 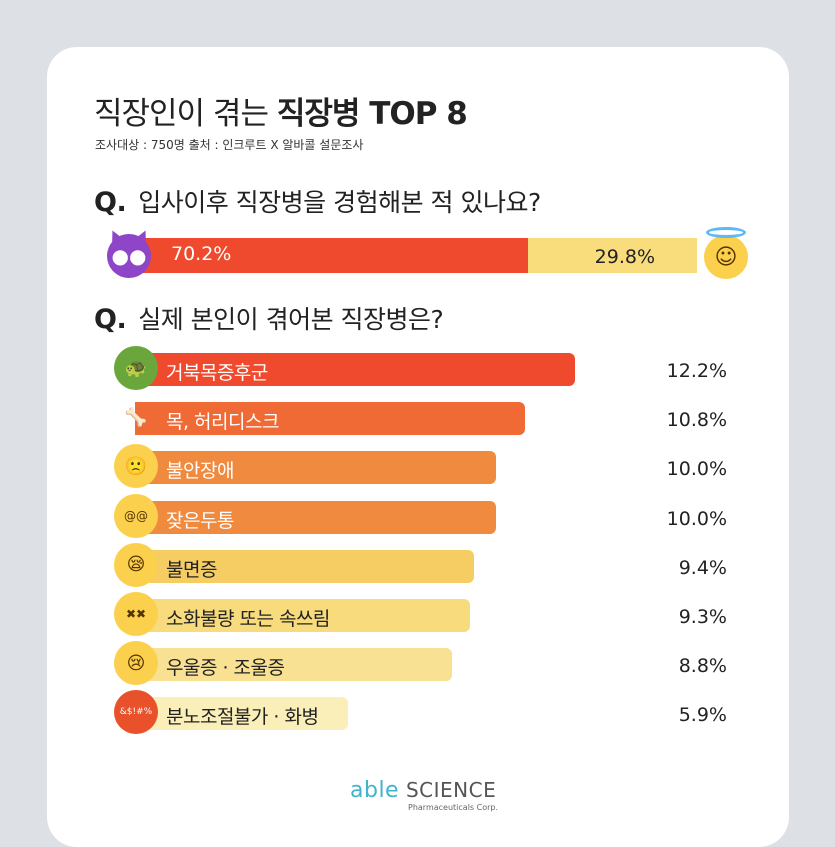 I want to click on bar-label: 잦은두통, so click(x=200, y=520).